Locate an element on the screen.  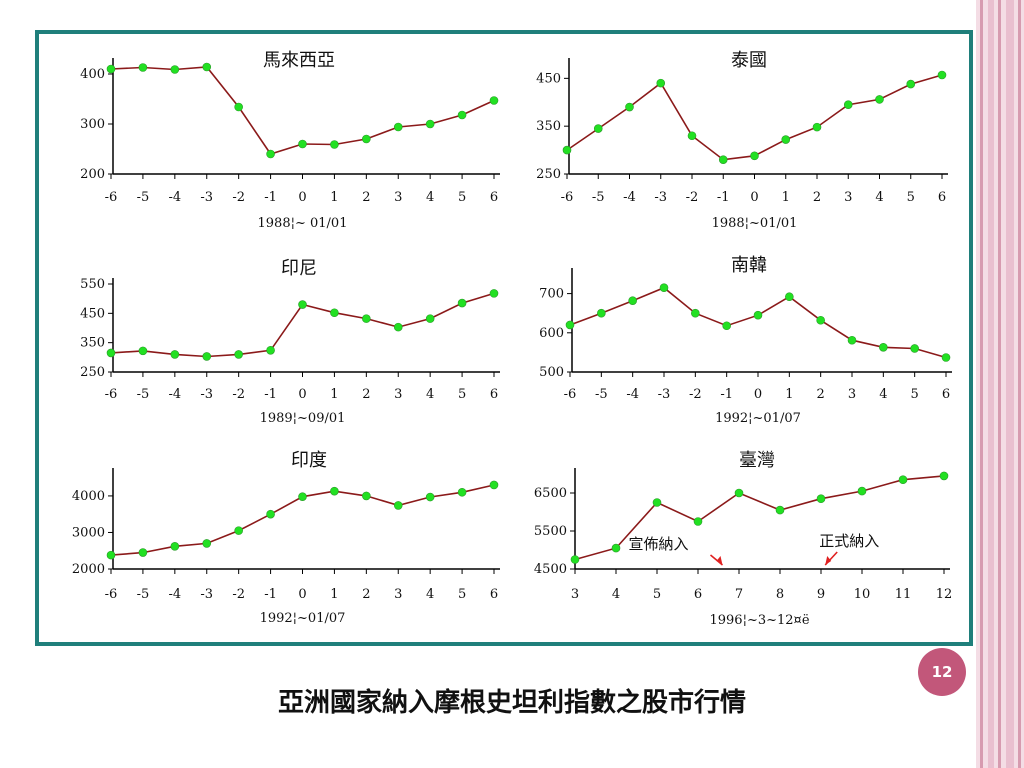
x-axis-label: 1989¦~09/01 is located at coordinates (303, 418).